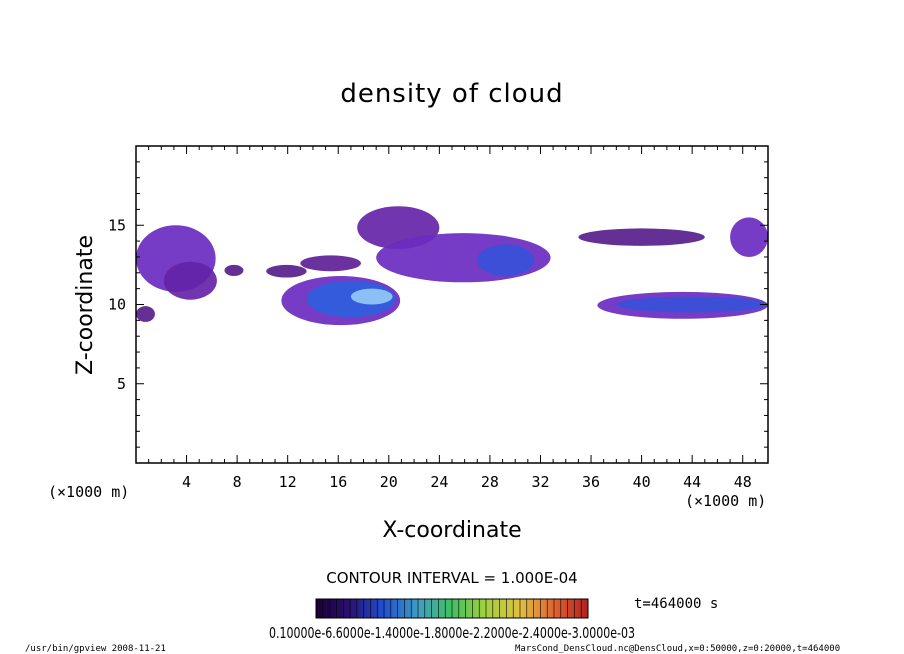  What do you see at coordinates (451, 94) in the screenshot?
I see `chart-title: density of cloud` at bounding box center [451, 94].